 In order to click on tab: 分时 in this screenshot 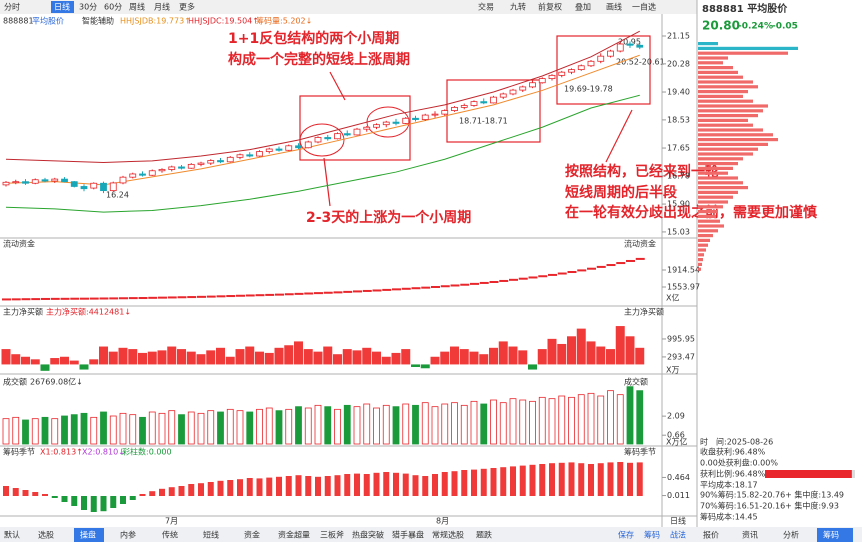, I will do `click(12, 7)`.